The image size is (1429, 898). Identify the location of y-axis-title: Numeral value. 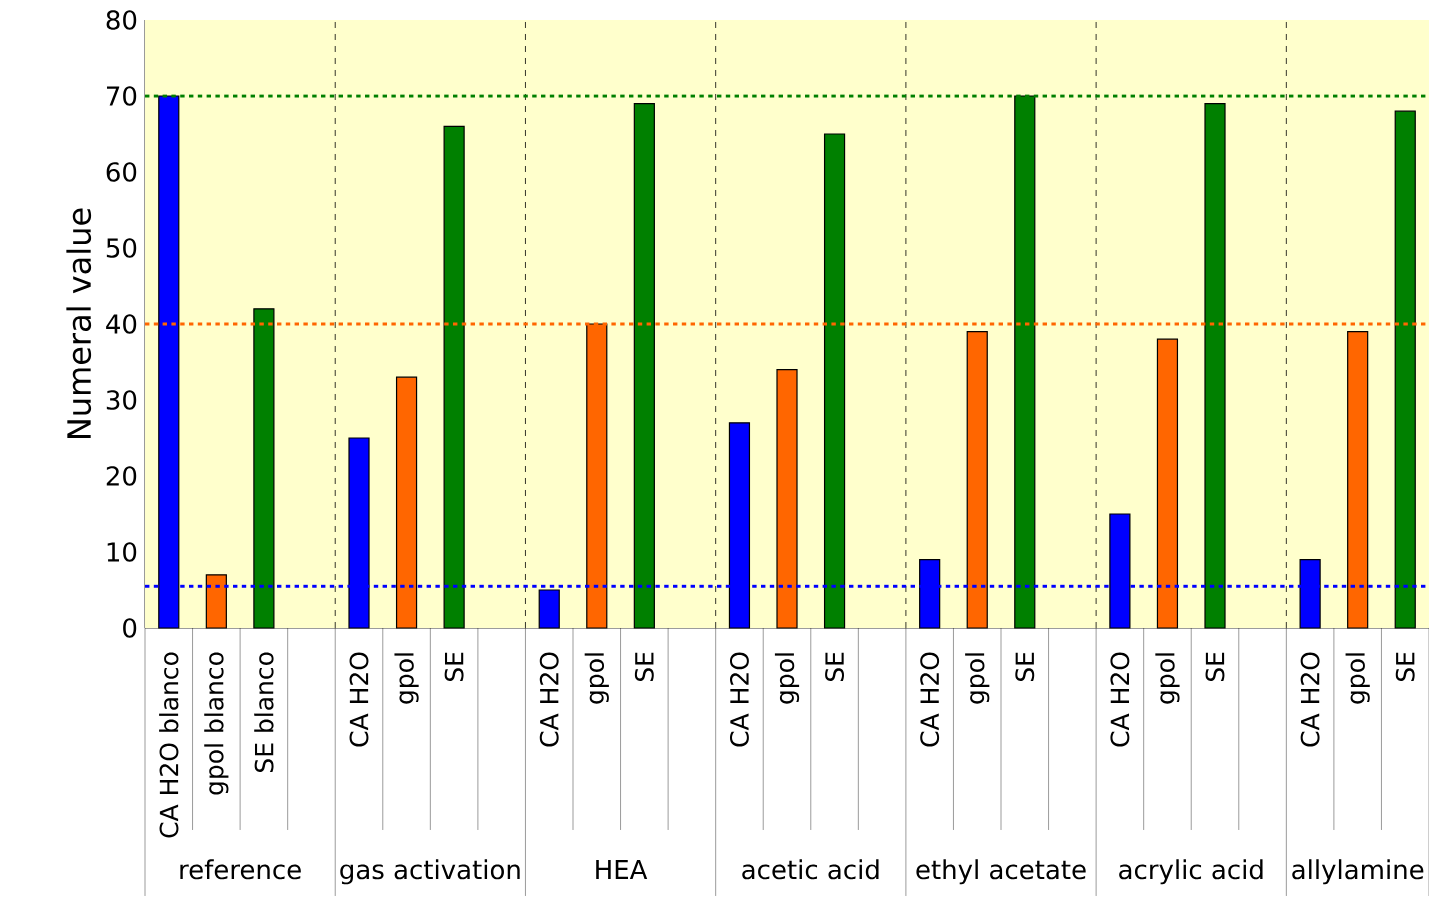
(79, 323).